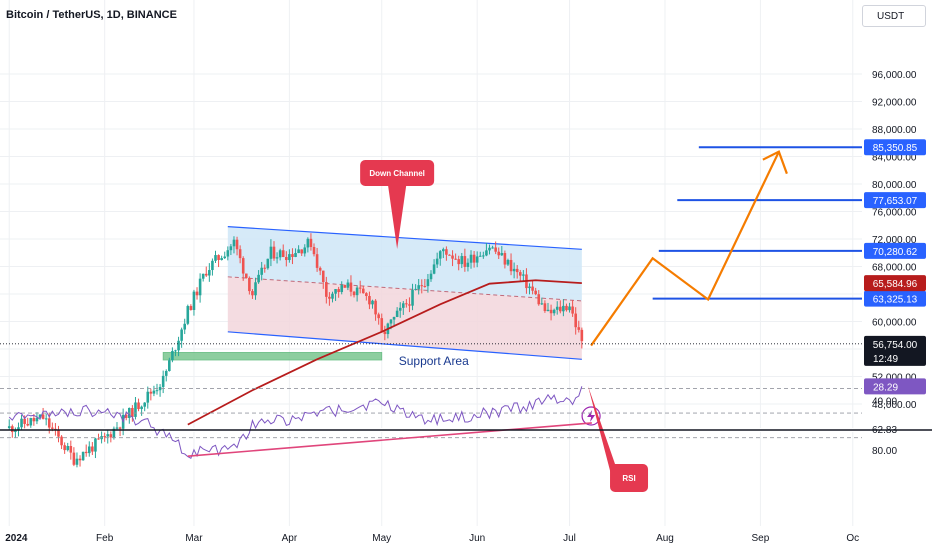 The image size is (932, 555). What do you see at coordinates (477, 538) in the screenshot?
I see `time-axis-label: Jun` at bounding box center [477, 538].